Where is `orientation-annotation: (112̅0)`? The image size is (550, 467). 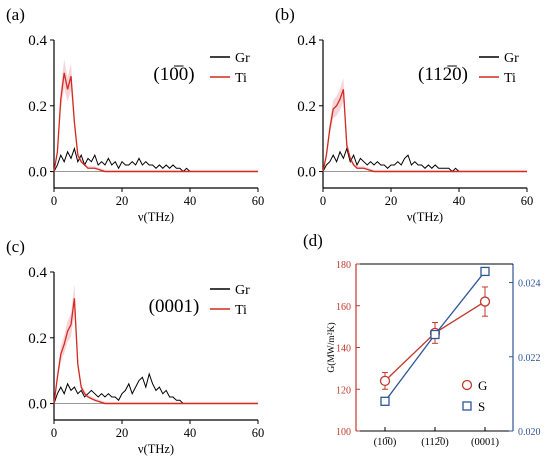
orientation-annotation: (112̅0) is located at coordinates (443, 74).